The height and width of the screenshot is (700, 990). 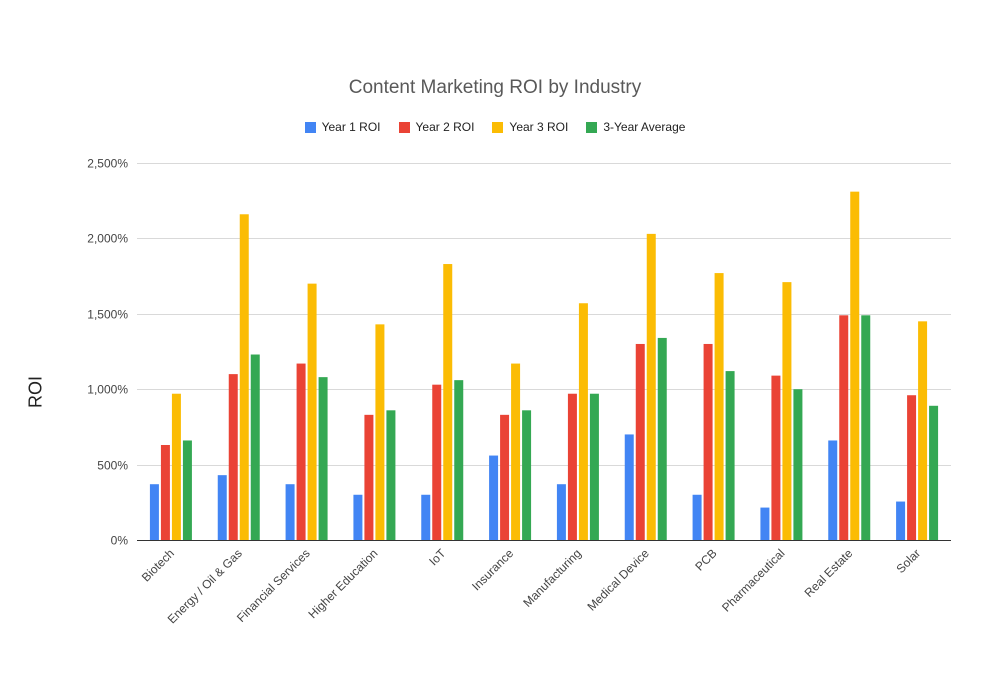 I want to click on legend-label-year2: Year 2 ROI, so click(x=445, y=127).